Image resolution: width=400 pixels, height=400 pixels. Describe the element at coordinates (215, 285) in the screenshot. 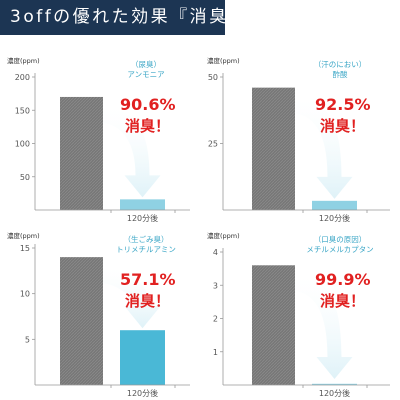

I see `y-tick-label: 3` at that location.